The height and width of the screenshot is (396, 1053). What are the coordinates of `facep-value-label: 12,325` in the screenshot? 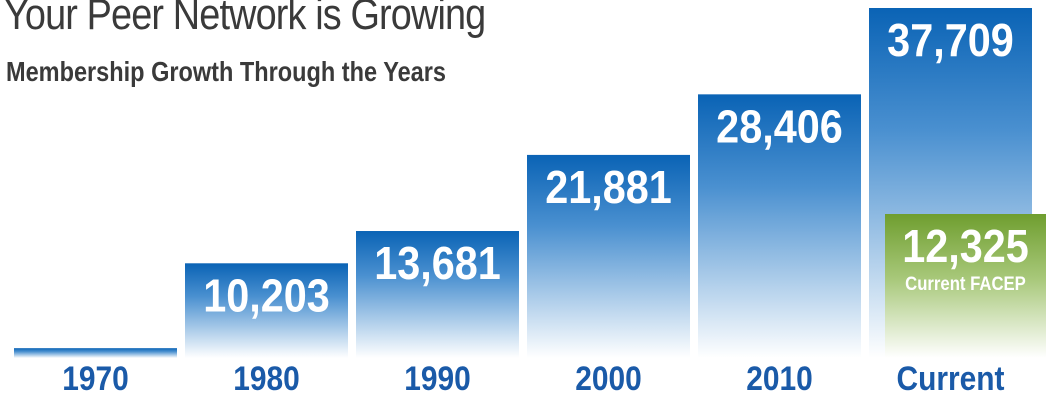 It's located at (965, 247).